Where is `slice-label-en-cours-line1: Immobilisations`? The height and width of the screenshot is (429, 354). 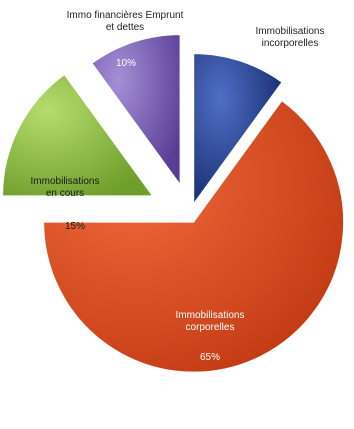 slice-label-en-cours-line1: Immobilisations is located at coordinates (65, 181).